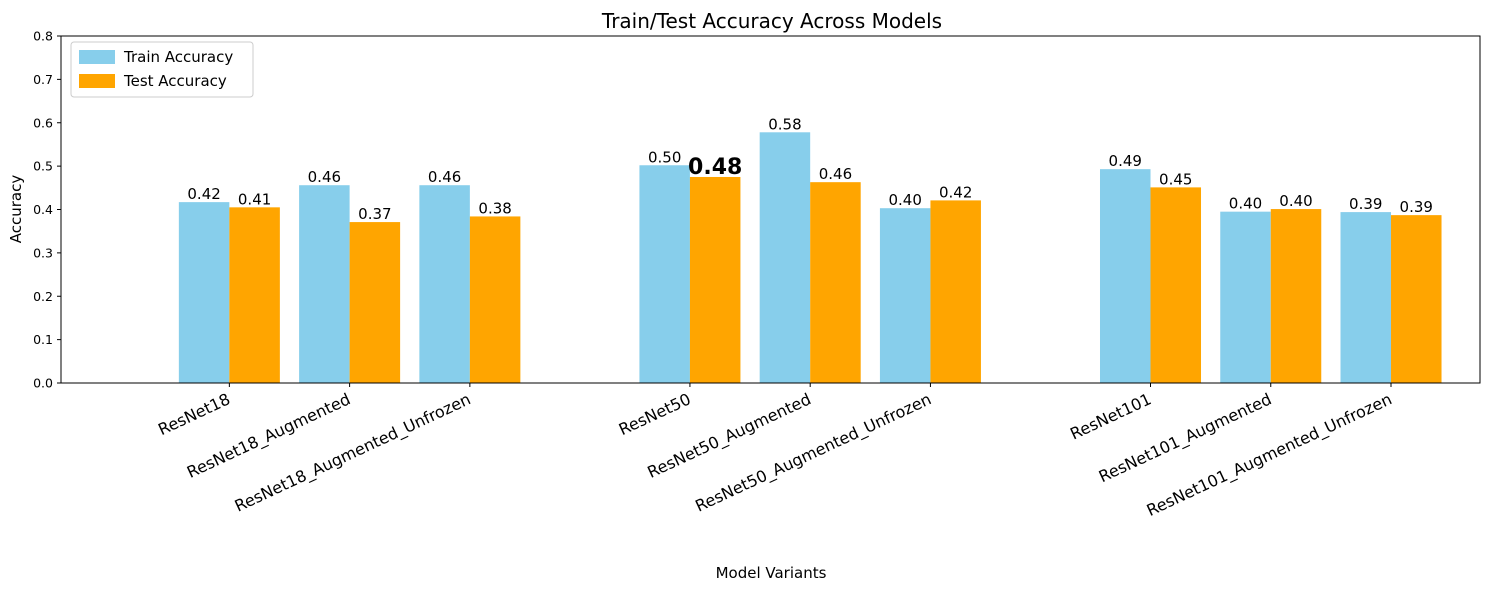 This screenshot has height=590, width=1489. What do you see at coordinates (664, 157) in the screenshot?
I see `train-value-label-3: 0.50` at bounding box center [664, 157].